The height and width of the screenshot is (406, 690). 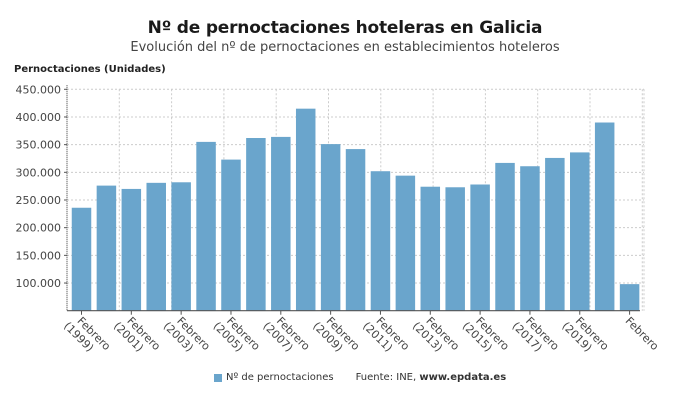 What do you see at coordinates (39, 255) in the screenshot?
I see `y-tick-label: 150.000` at bounding box center [39, 255].